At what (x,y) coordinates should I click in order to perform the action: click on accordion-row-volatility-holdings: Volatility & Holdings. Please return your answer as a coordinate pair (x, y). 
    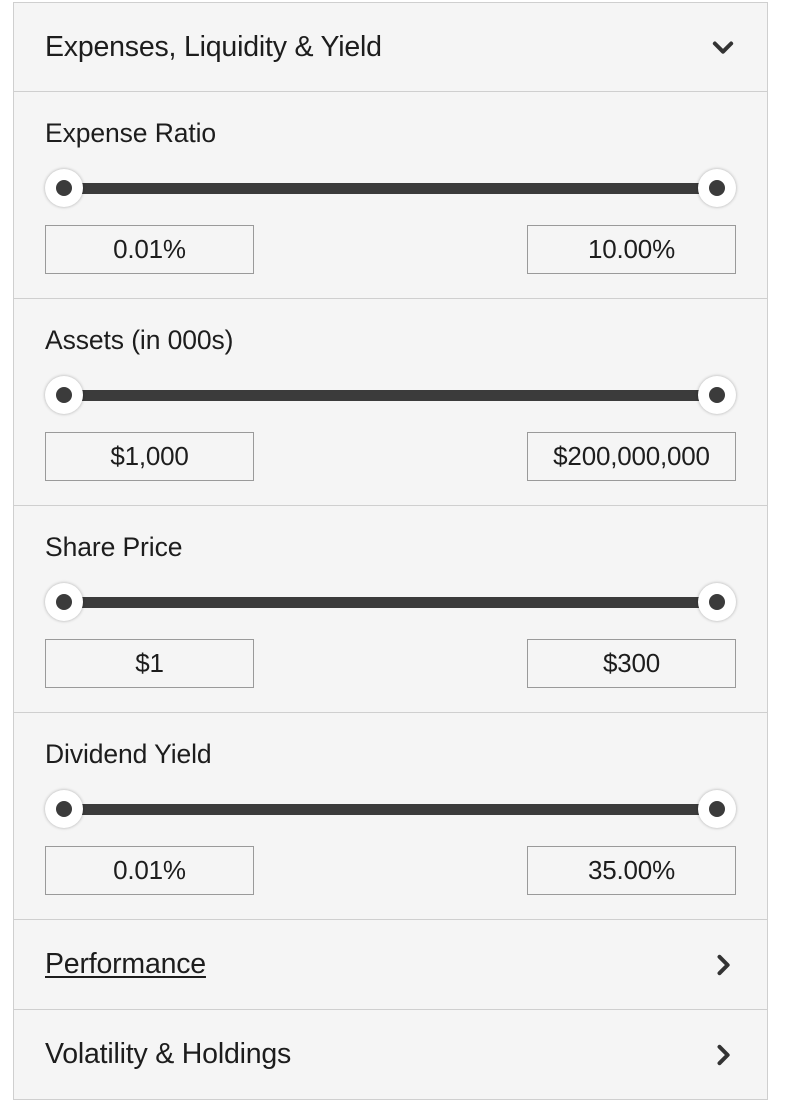
    Looking at the image, I should click on (390, 1055).